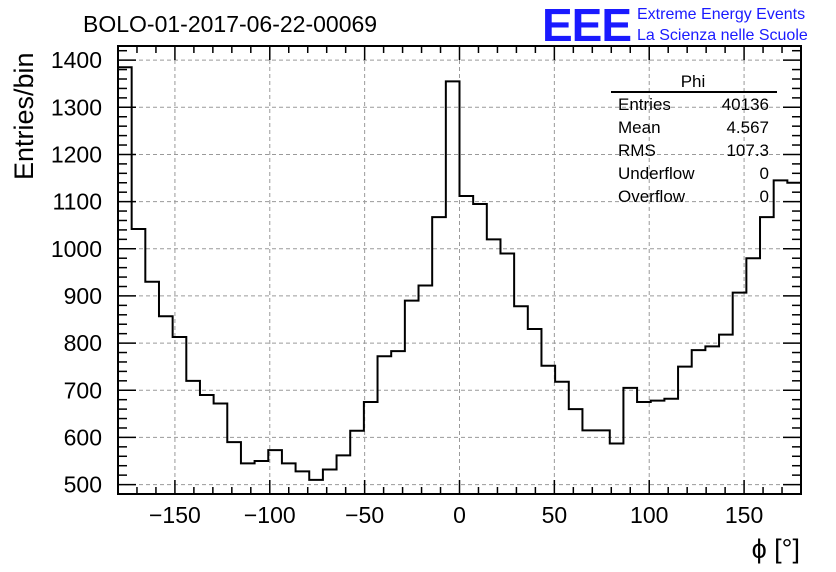 The image size is (836, 572). Describe the element at coordinates (83, 437) in the screenshot. I see `y-tick-label: 600` at that location.